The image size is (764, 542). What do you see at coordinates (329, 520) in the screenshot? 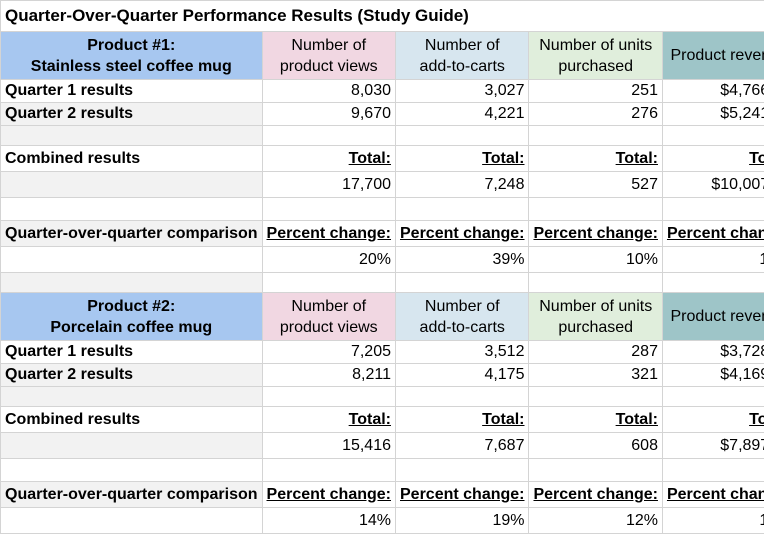
I see `p2-percent-views: 14%` at bounding box center [329, 520].